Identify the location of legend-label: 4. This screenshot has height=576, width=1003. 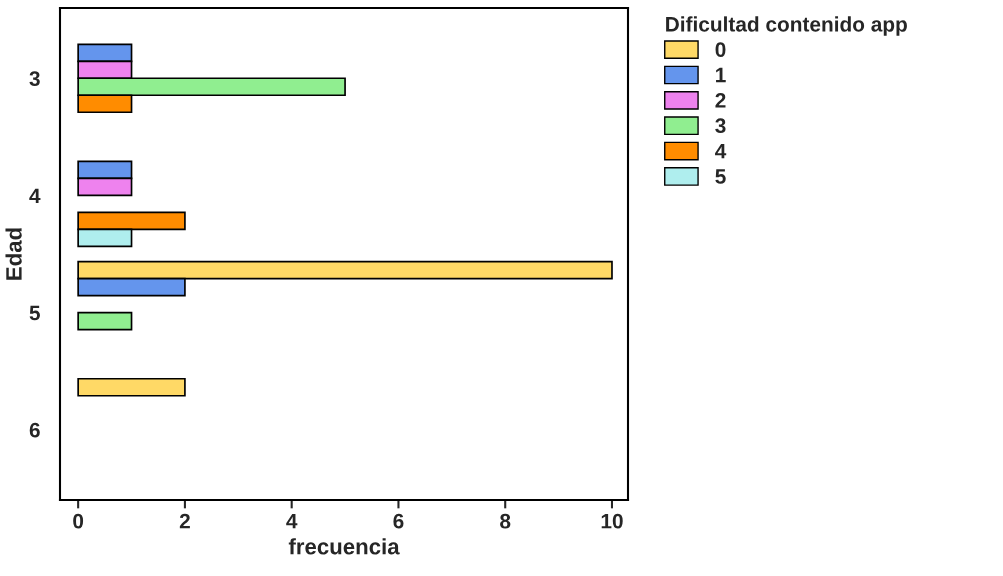
(721, 151).